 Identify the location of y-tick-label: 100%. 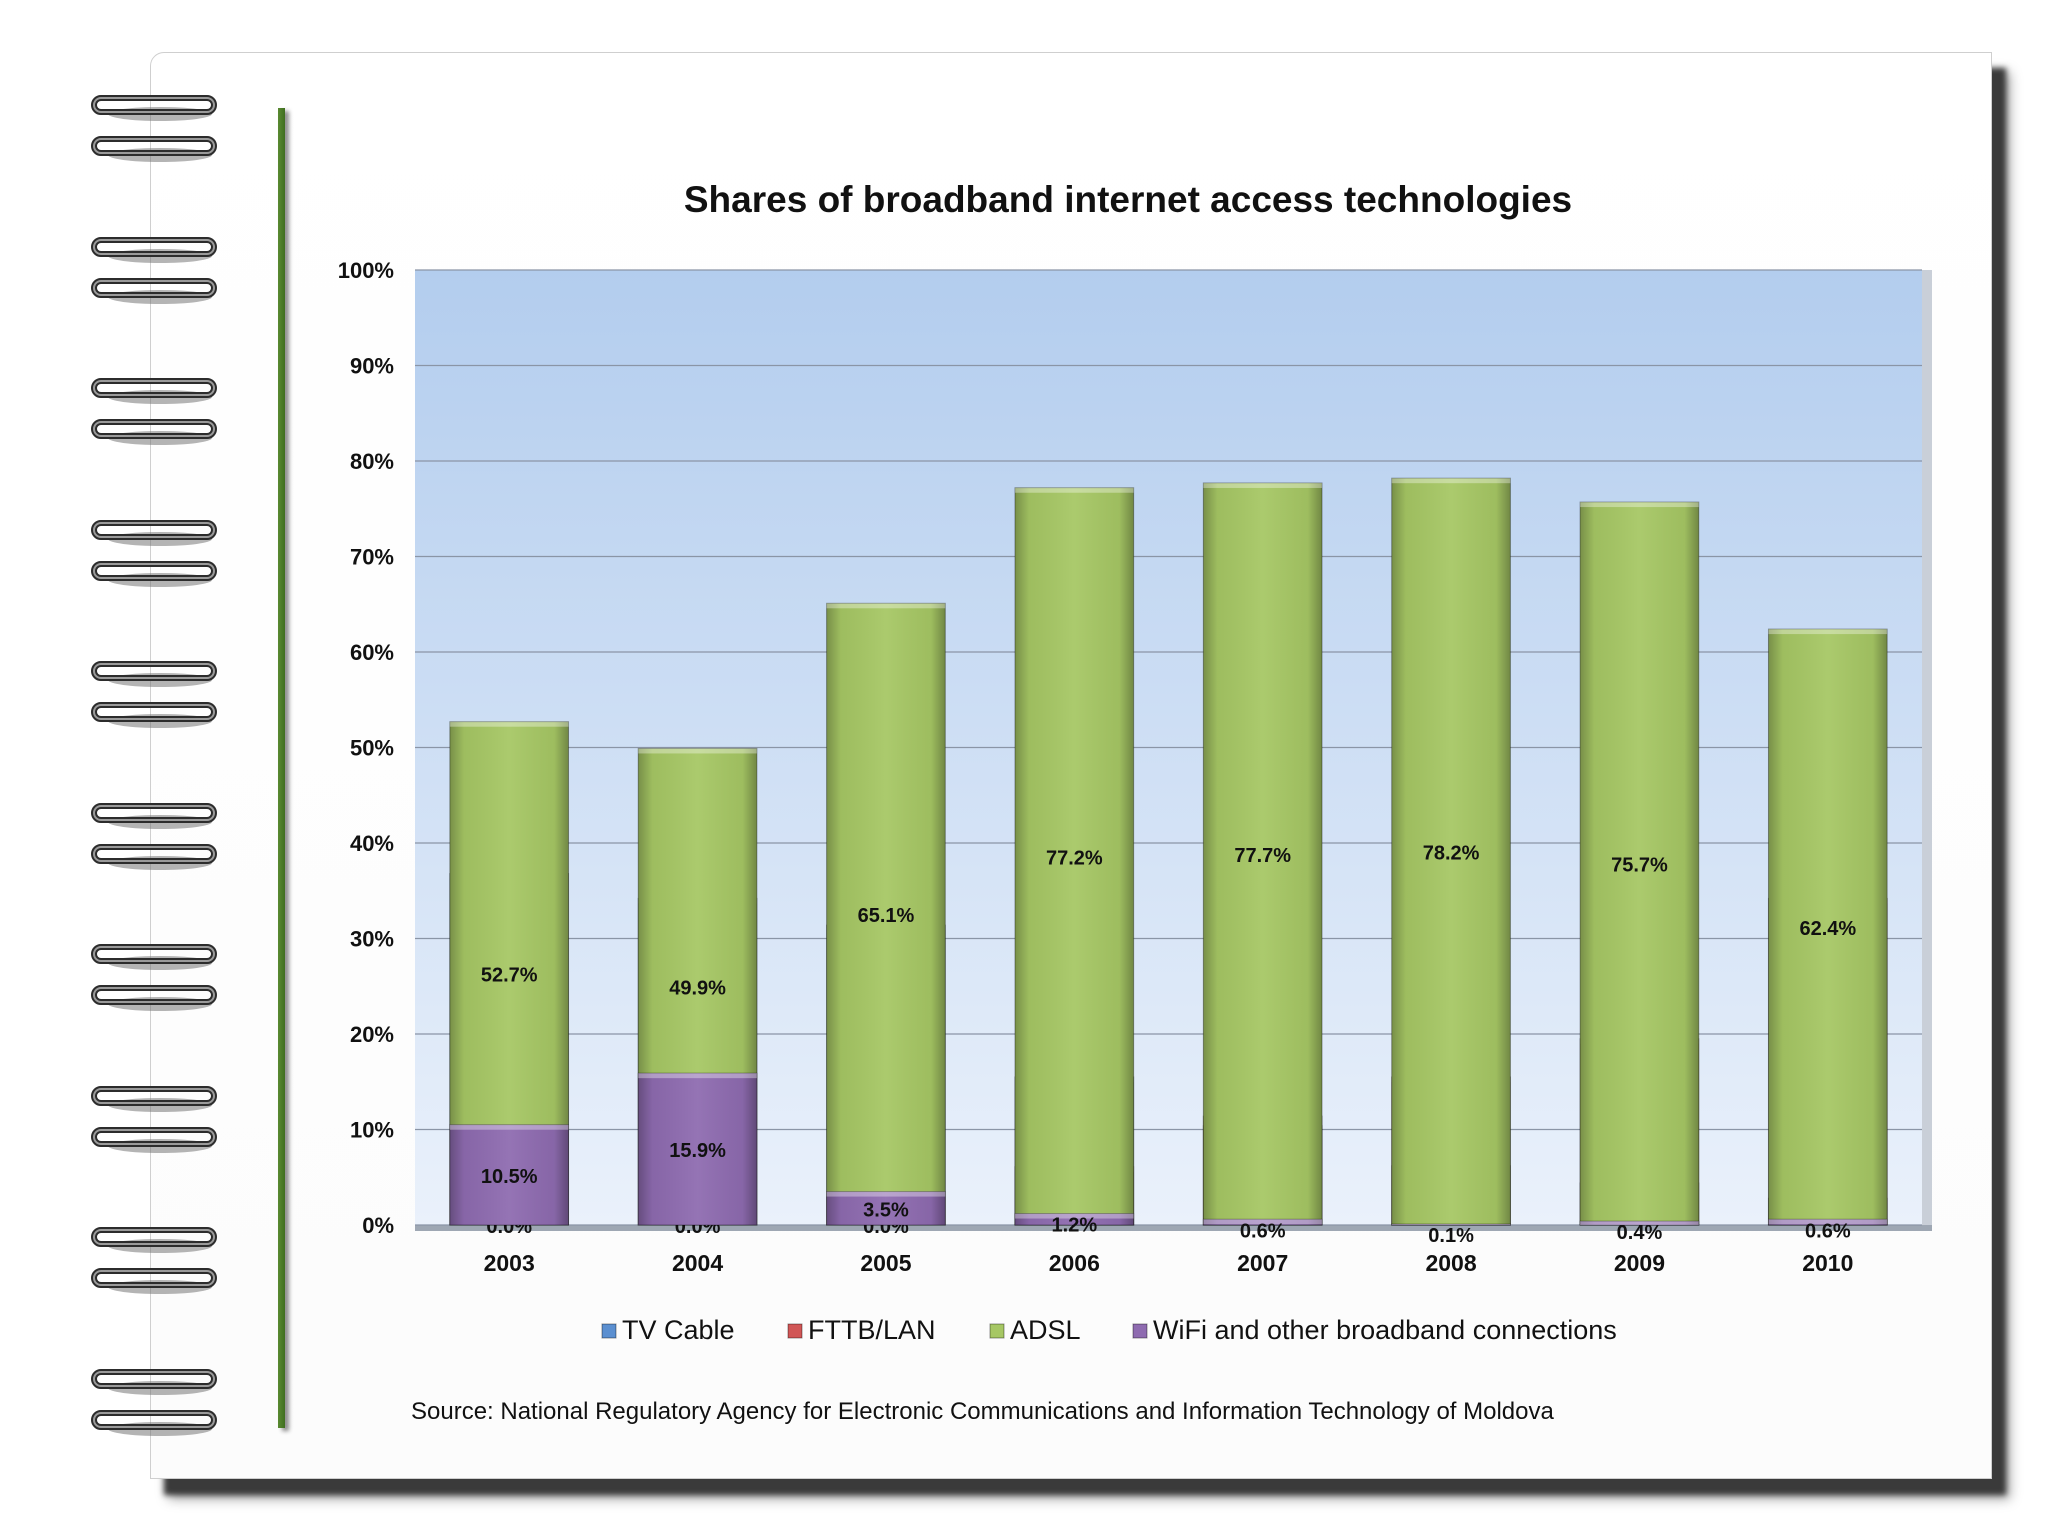
(366, 270).